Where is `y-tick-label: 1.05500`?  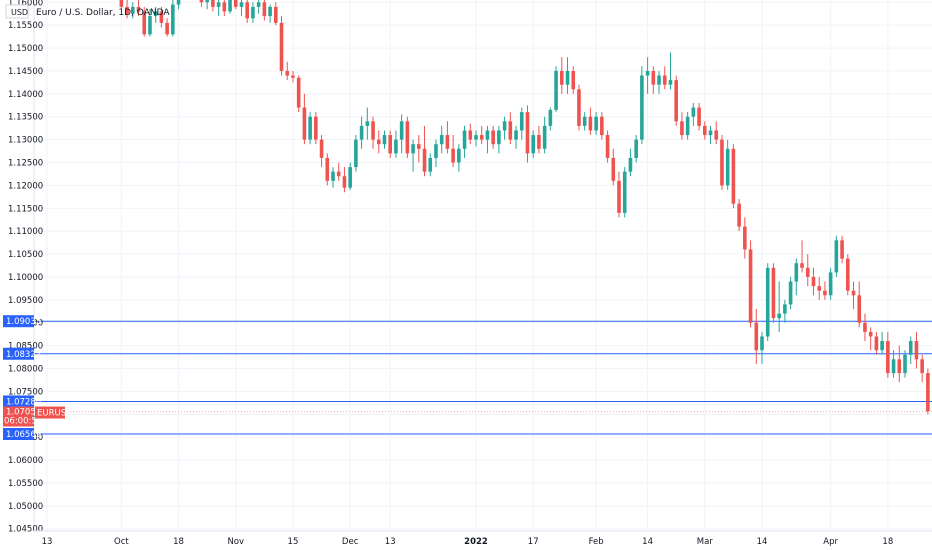 y-tick-label: 1.05500 is located at coordinates (25, 484).